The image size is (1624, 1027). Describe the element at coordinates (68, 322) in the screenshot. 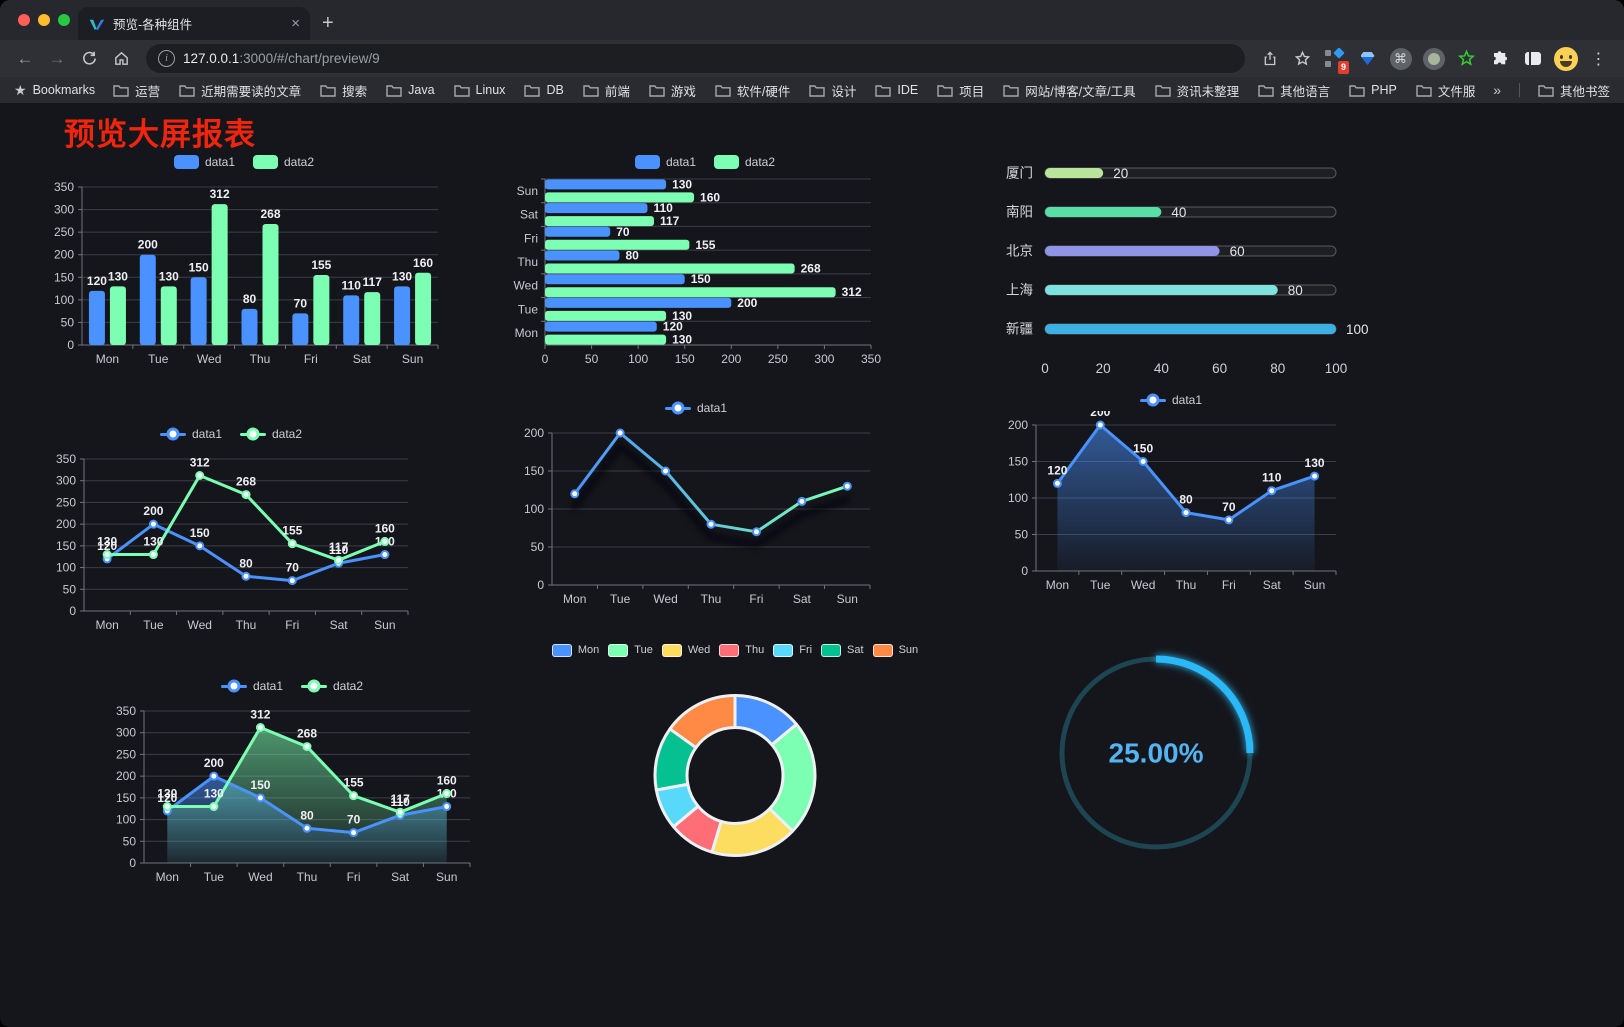

I see `svg-text: 50` at that location.